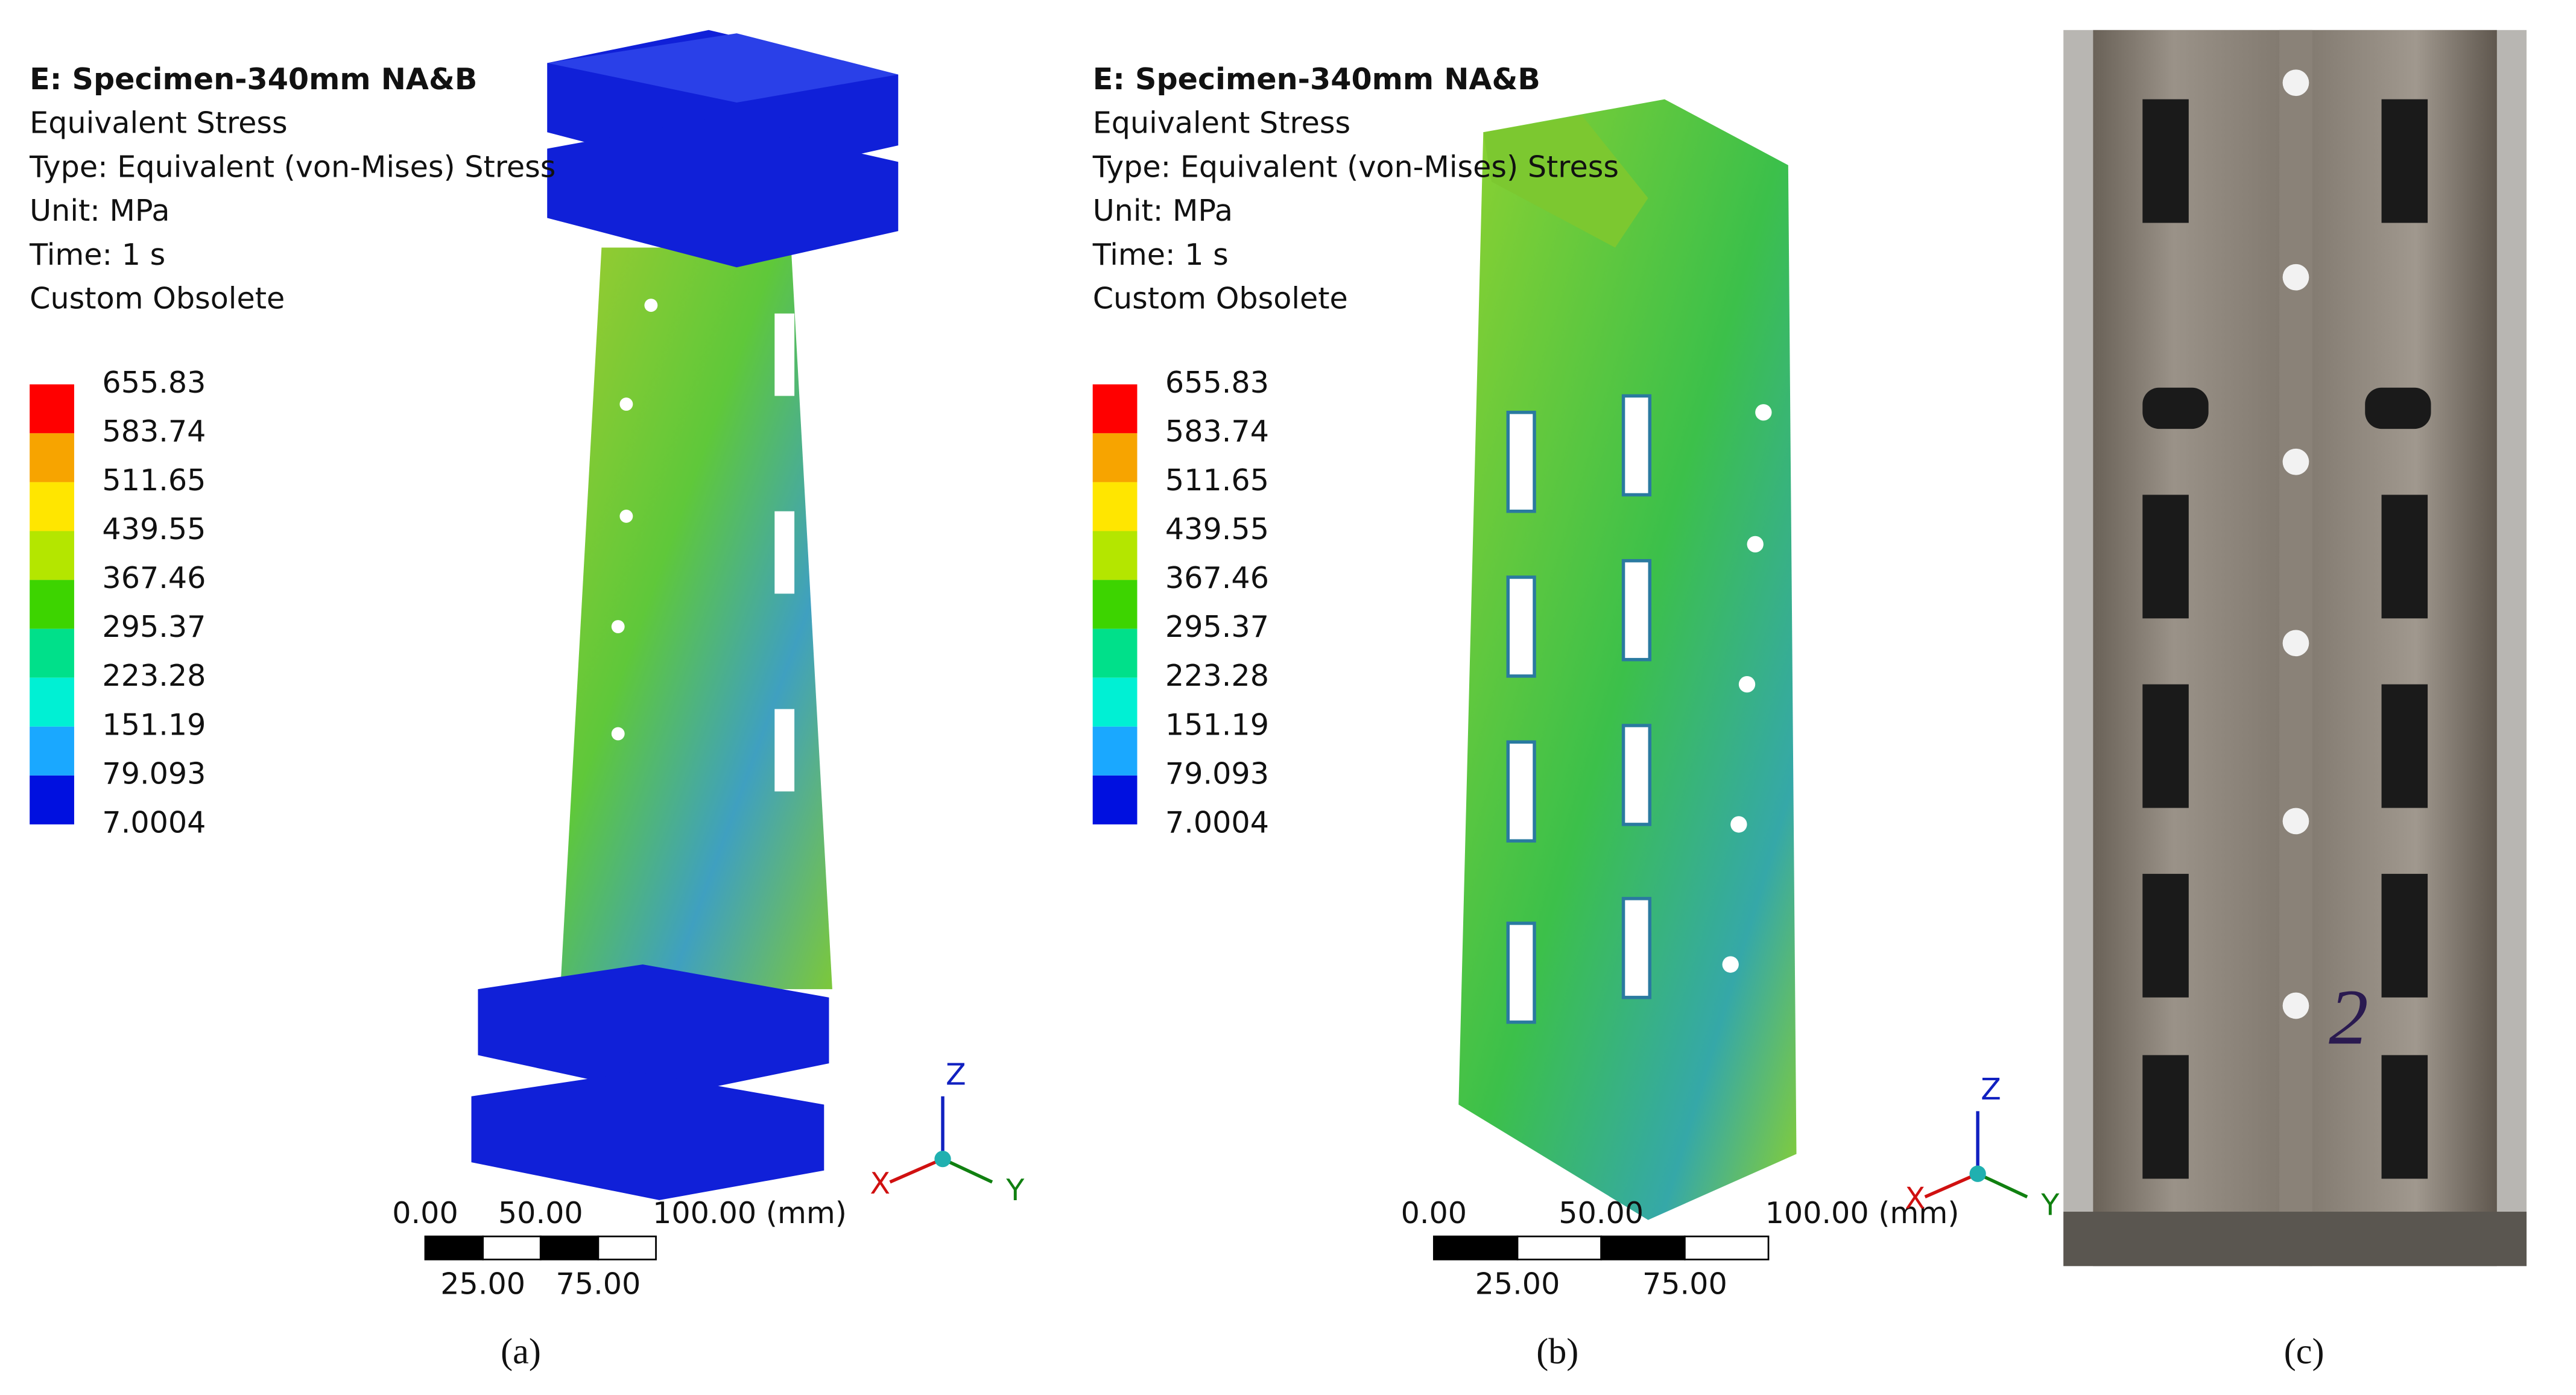  Describe the element at coordinates (2304, 1352) in the screenshot. I see `caption: (c)` at that location.